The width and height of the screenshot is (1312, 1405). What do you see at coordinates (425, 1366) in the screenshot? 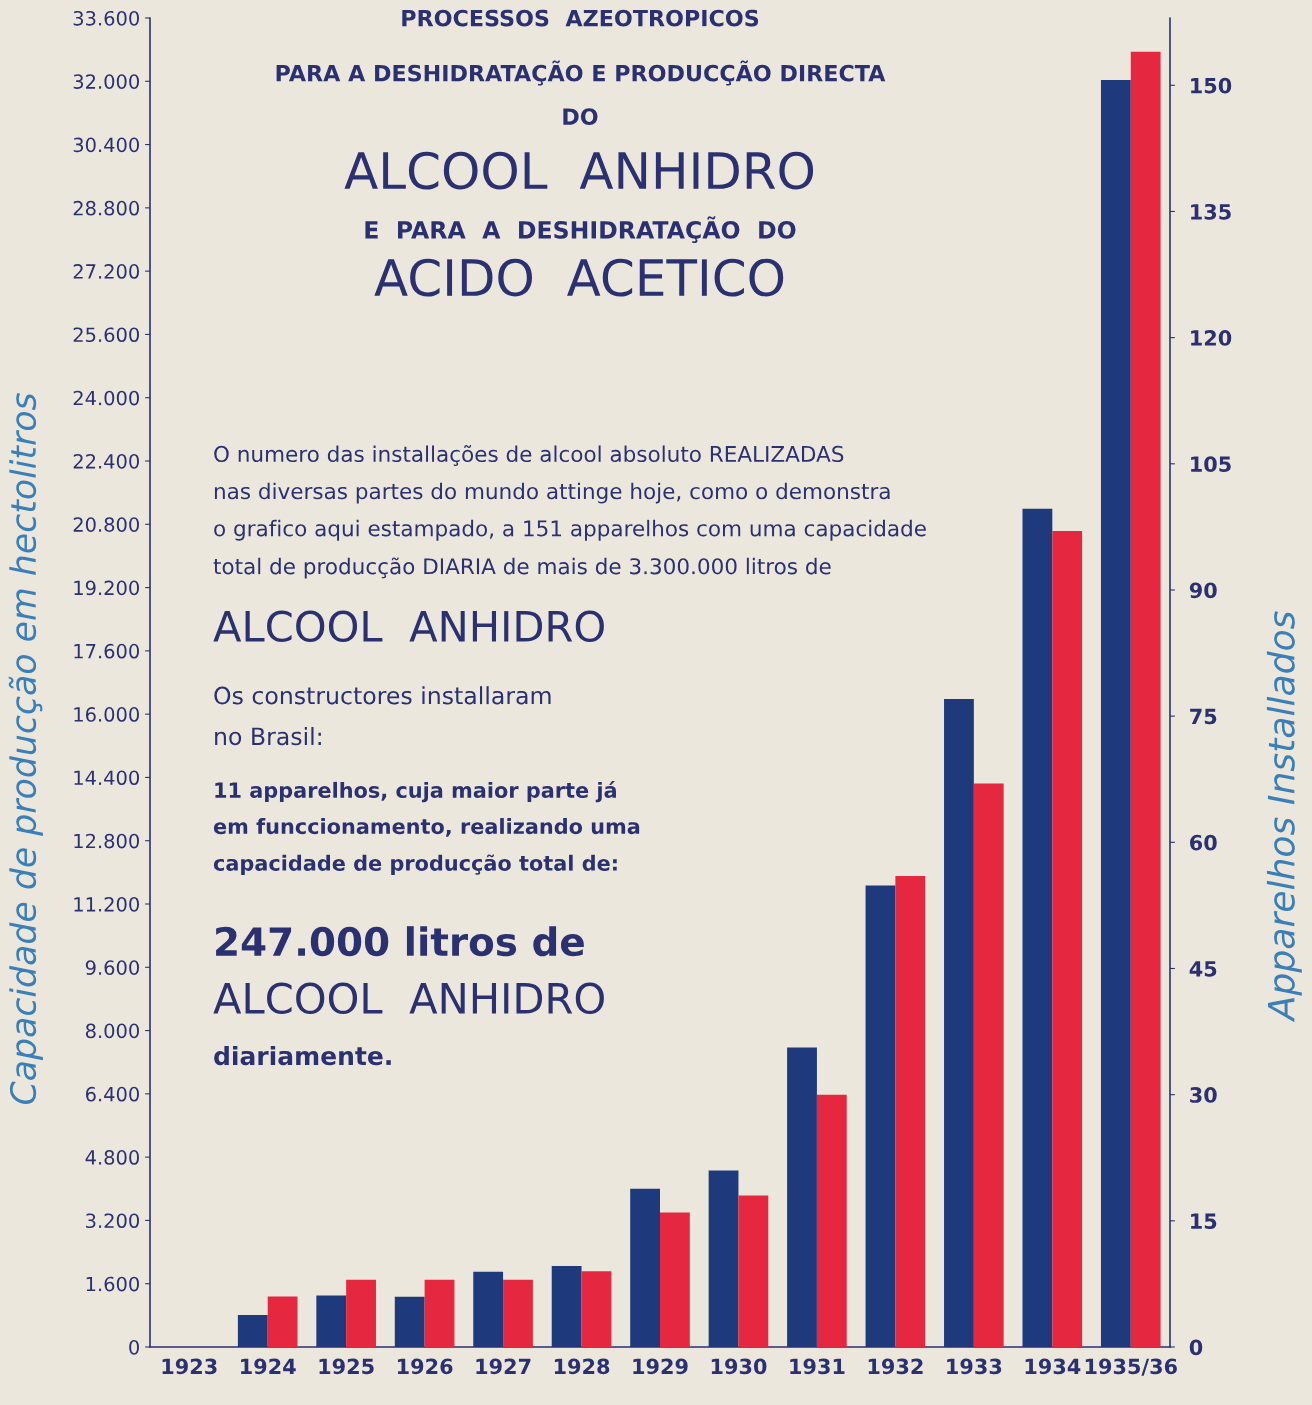
I see `x-tick-label: 1926` at bounding box center [425, 1366].